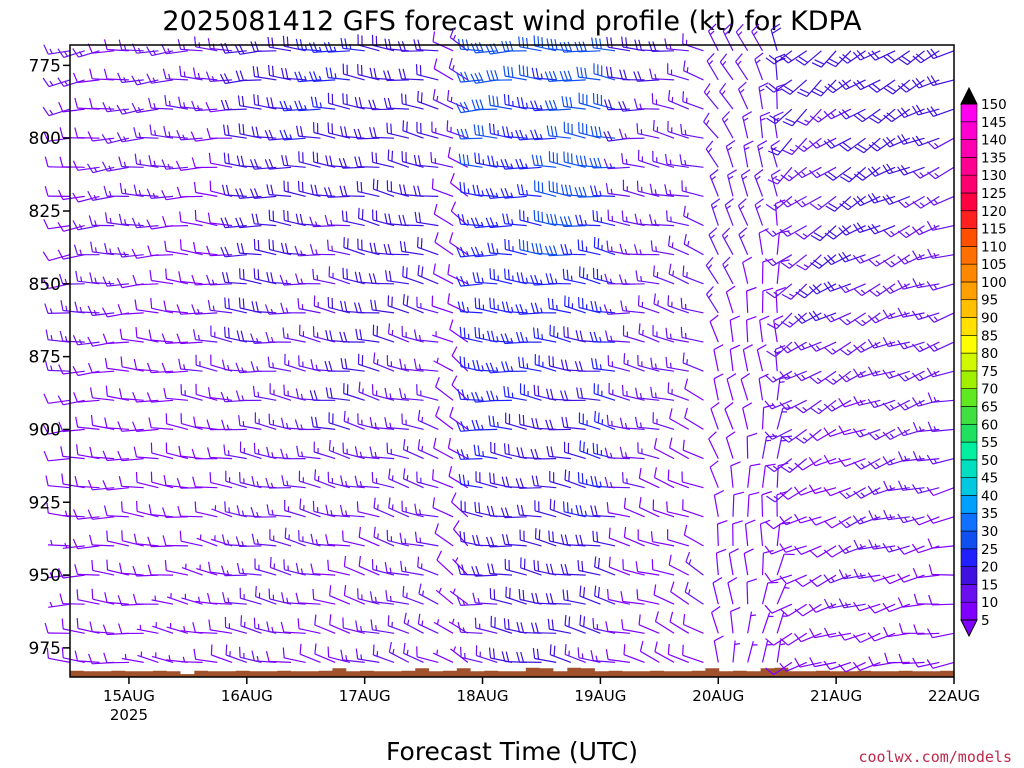 Image resolution: width=1024 pixels, height=768 pixels. Describe the element at coordinates (994, 194) in the screenshot. I see `colorbar-label: 125` at that location.